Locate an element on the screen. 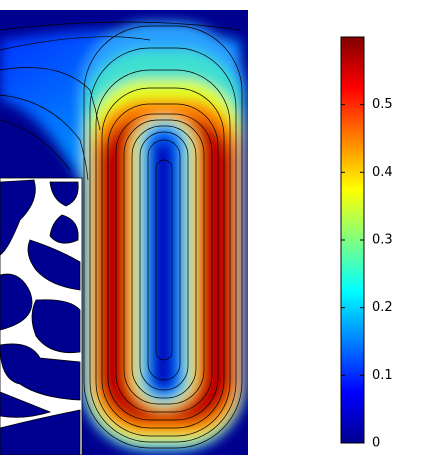 Image resolution: width=431 pixels, height=471 pixels. colorbar-tick-label: 0.5 is located at coordinates (382, 104).